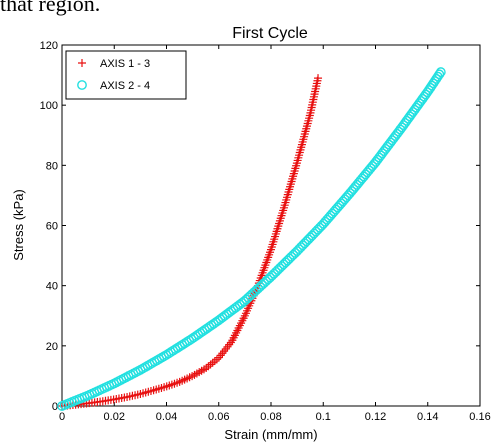 The image size is (493, 443). What do you see at coordinates (479, 417) in the screenshot?
I see `x-tick-label: 0.16` at bounding box center [479, 417].